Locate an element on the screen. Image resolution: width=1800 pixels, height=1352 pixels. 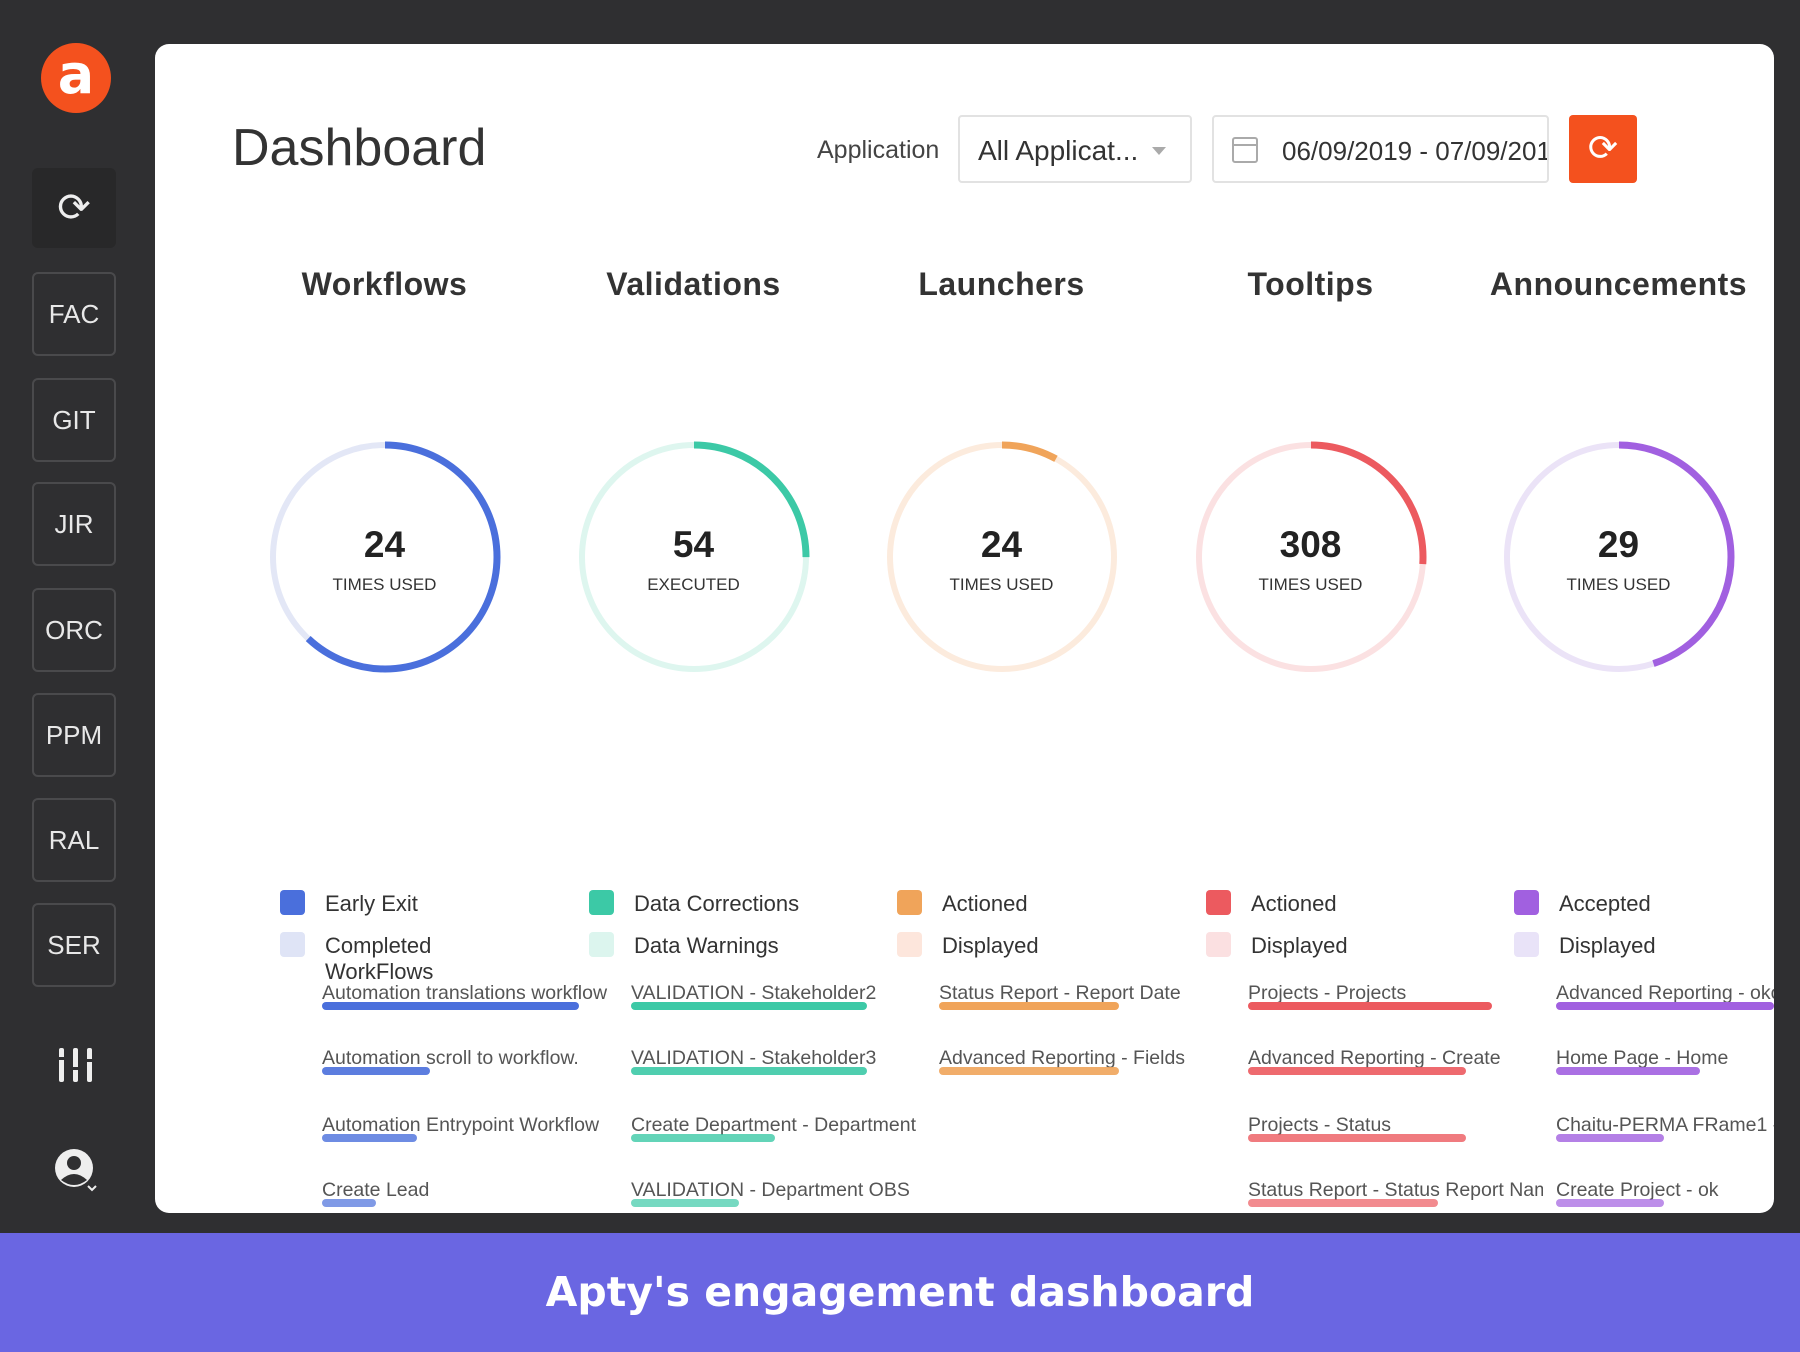
caption-banner: Apty's engagement dashboard is located at coordinates (900, 1292).